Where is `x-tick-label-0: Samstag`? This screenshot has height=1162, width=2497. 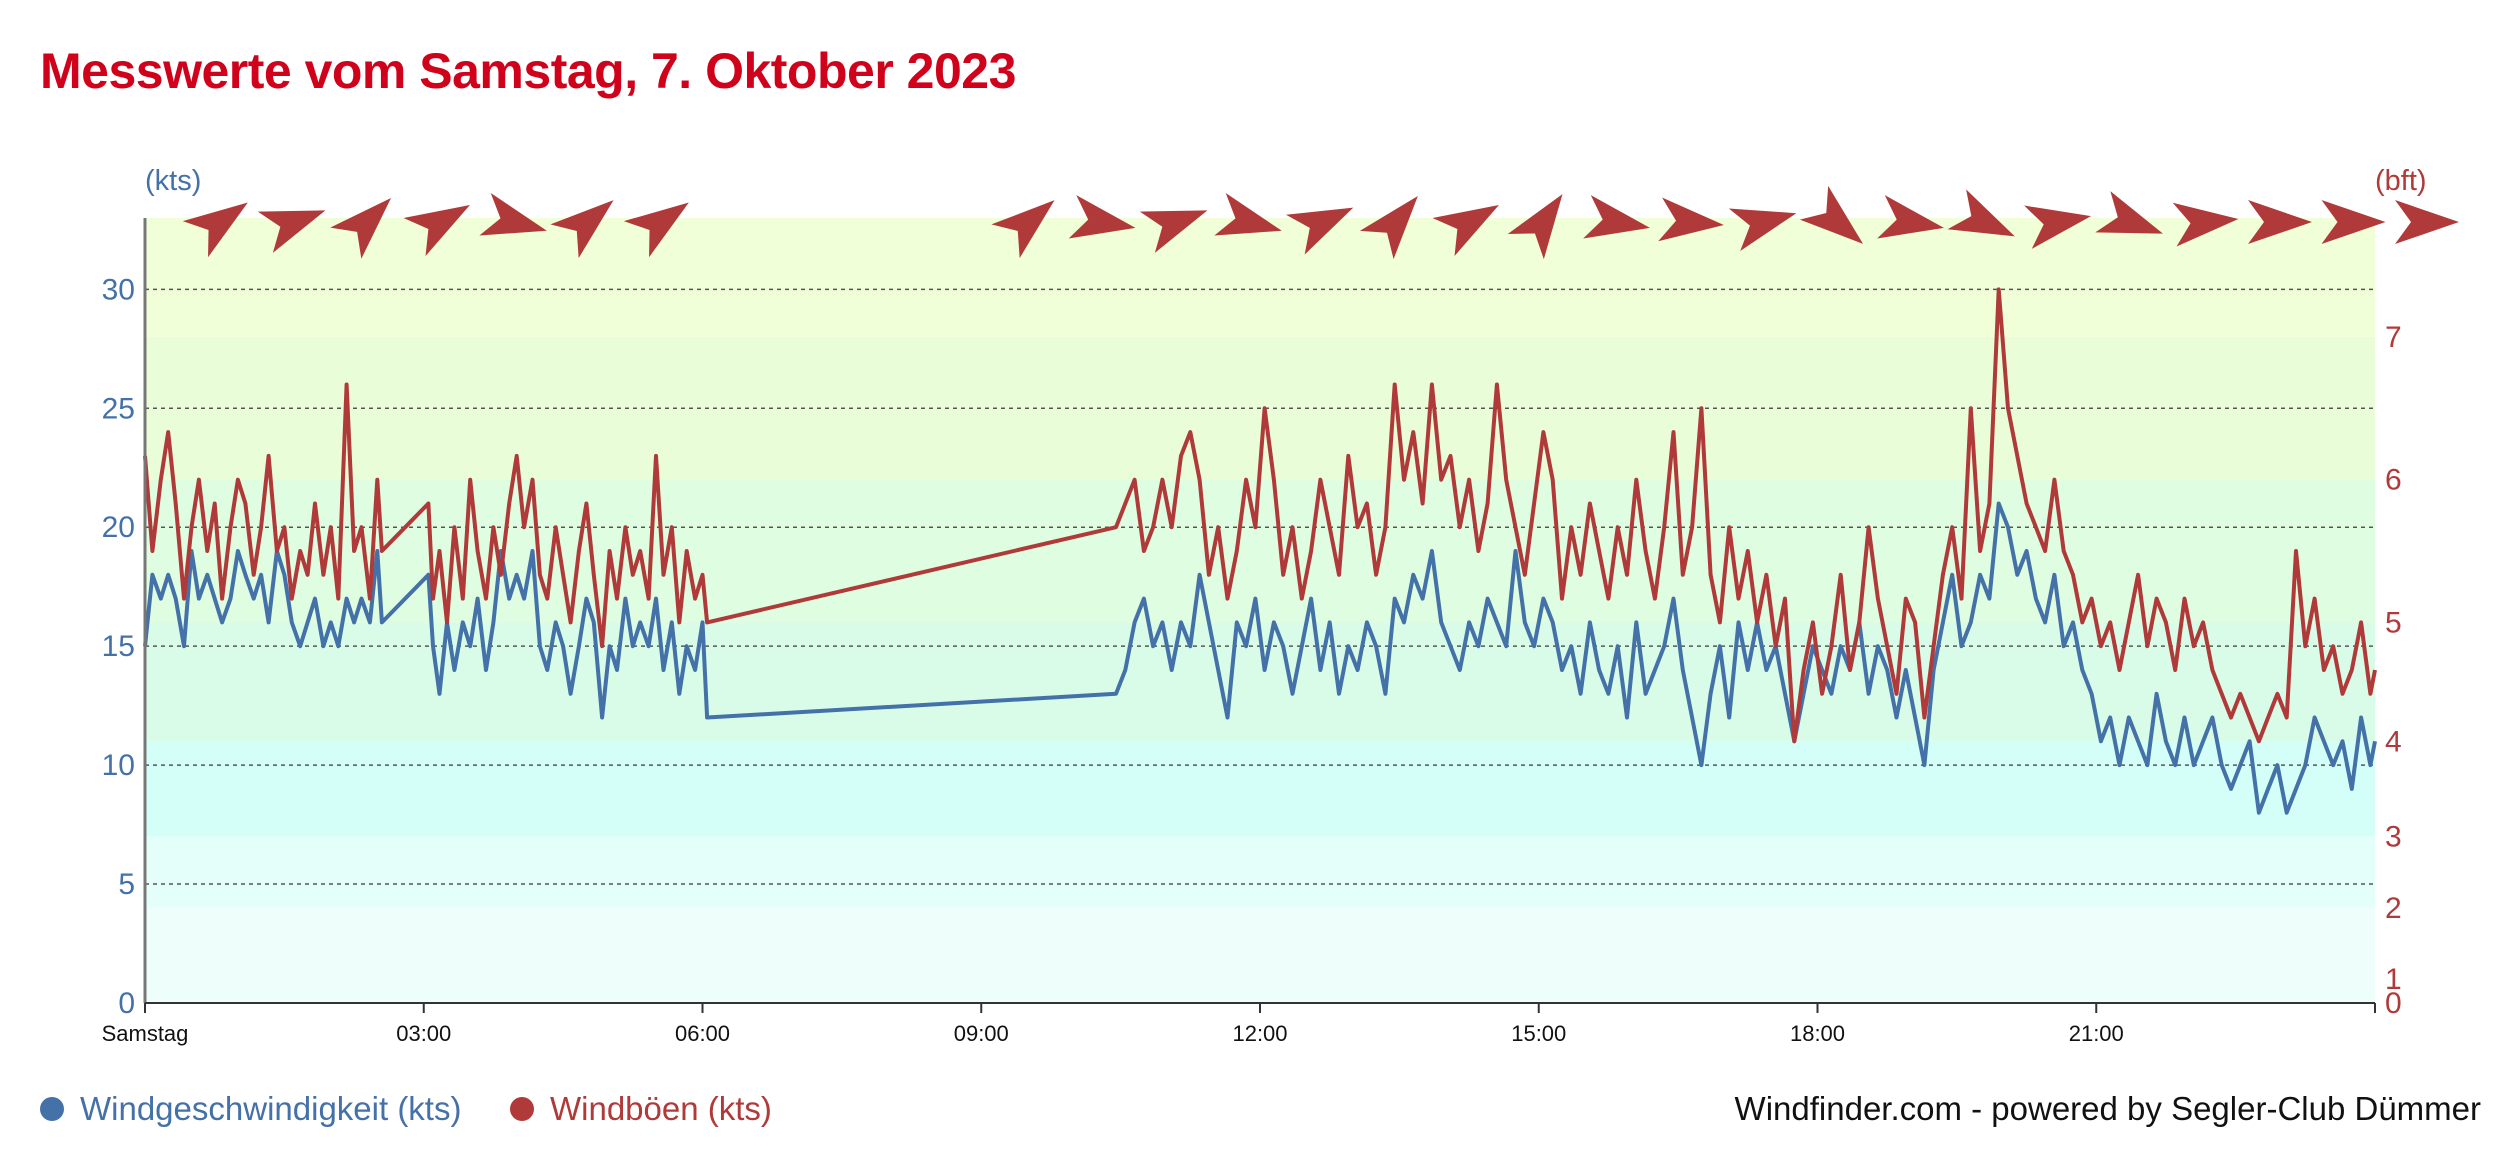 x-tick-label-0: Samstag is located at coordinates (145, 1033).